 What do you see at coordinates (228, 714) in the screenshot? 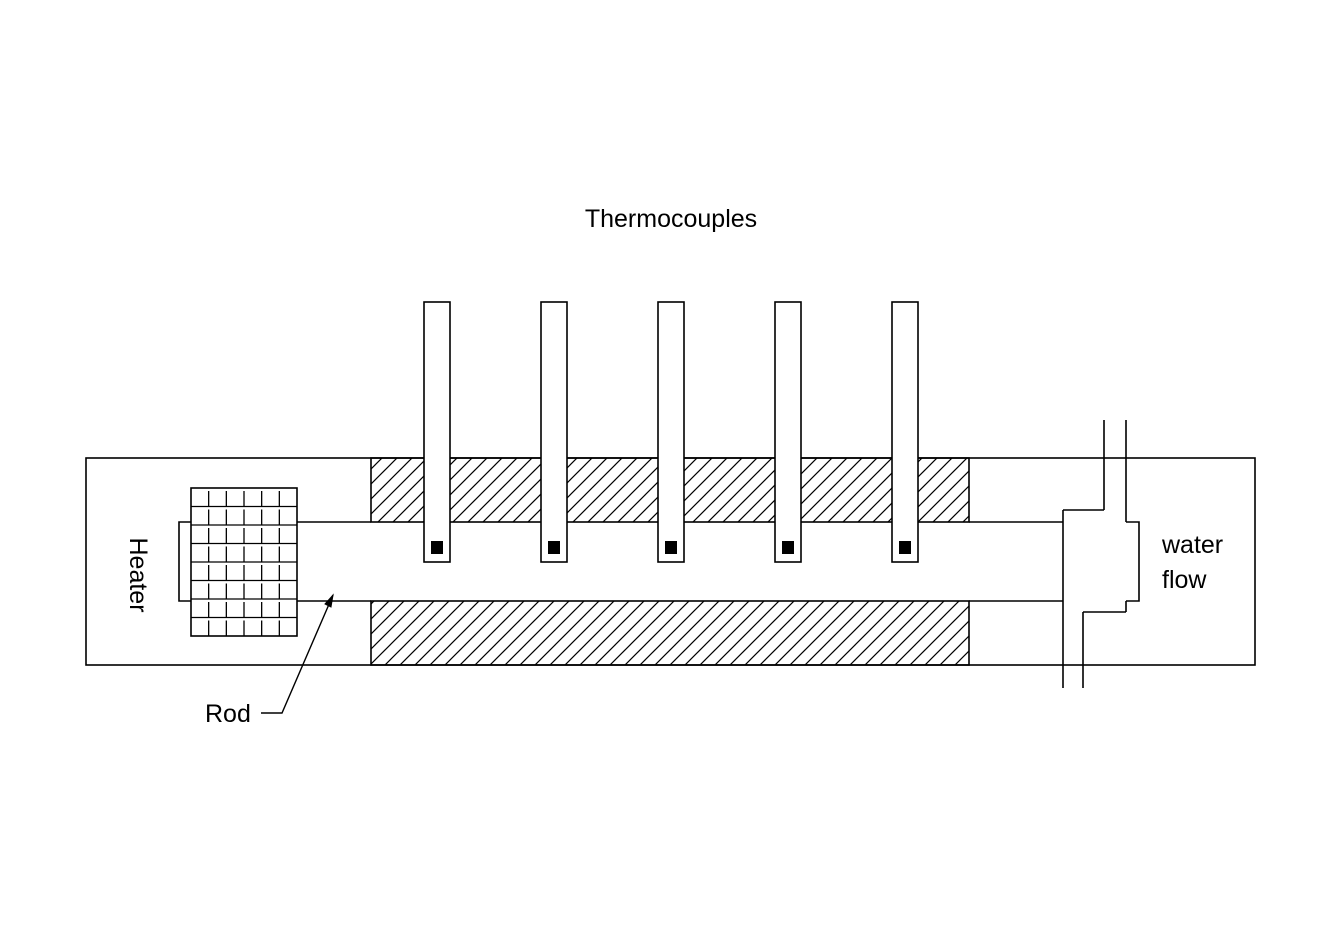
I see `rod-label: Rod` at bounding box center [228, 714].